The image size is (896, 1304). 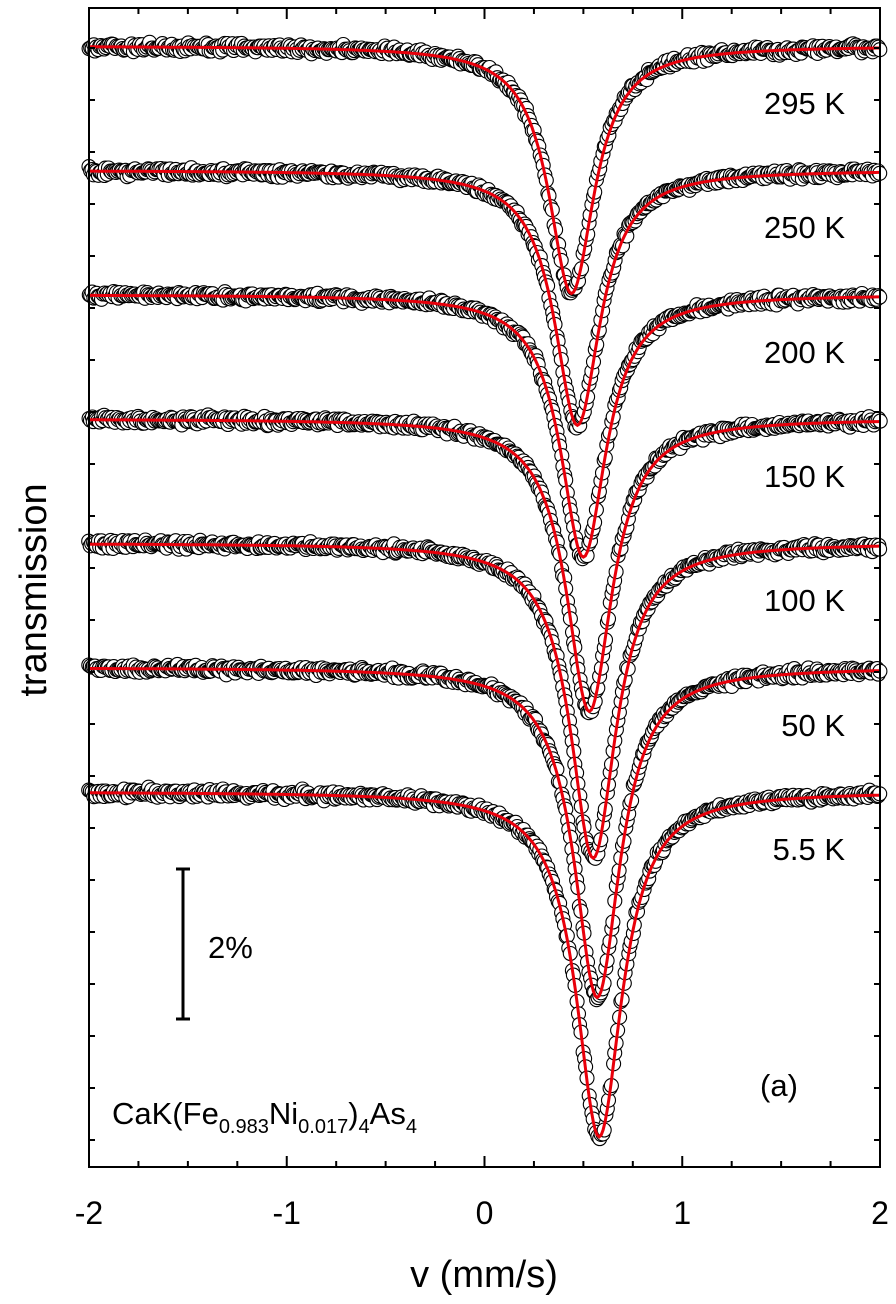 What do you see at coordinates (484, 1275) in the screenshot?
I see `x-axis-title: v (mm/s)` at bounding box center [484, 1275].